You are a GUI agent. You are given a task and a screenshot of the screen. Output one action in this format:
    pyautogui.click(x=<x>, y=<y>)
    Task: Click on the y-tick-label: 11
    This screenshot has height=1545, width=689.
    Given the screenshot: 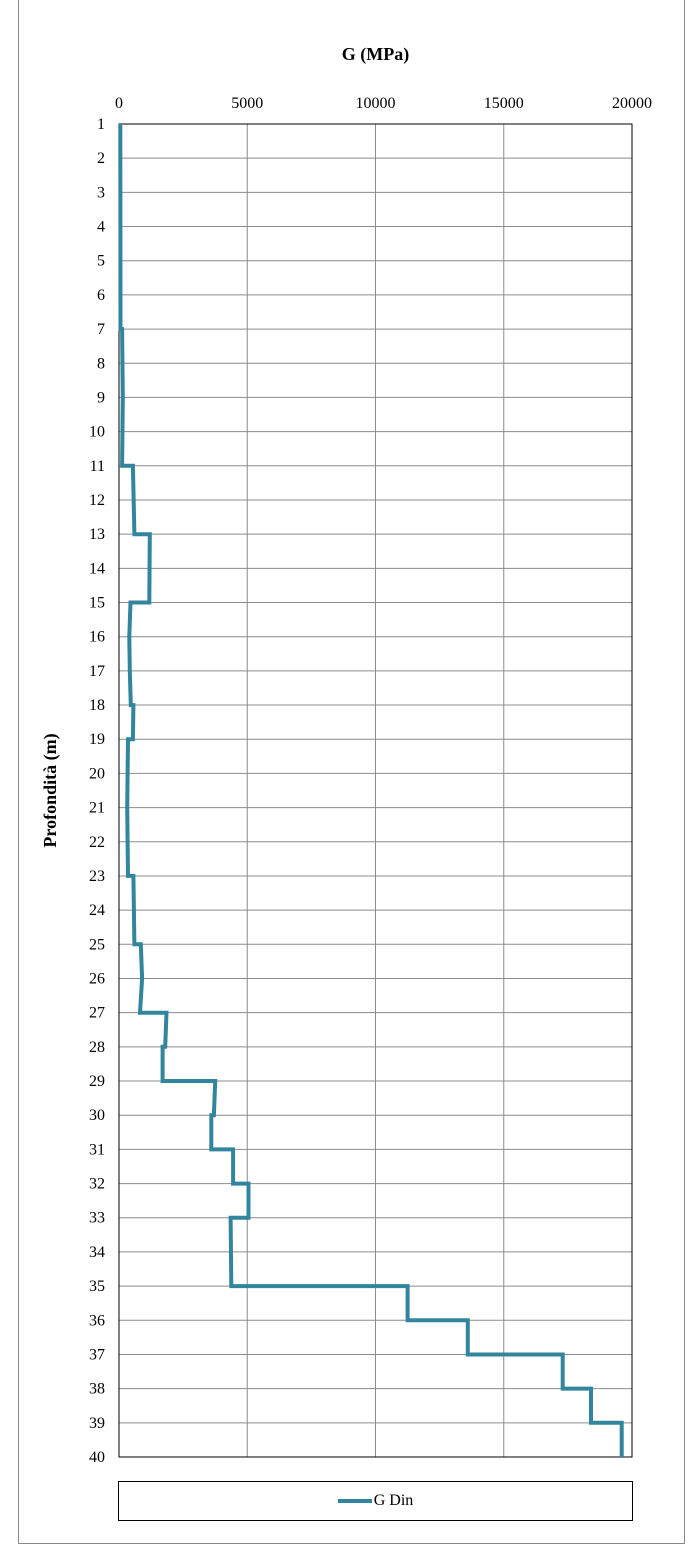 What is the action you would take?
    pyautogui.click(x=97, y=466)
    